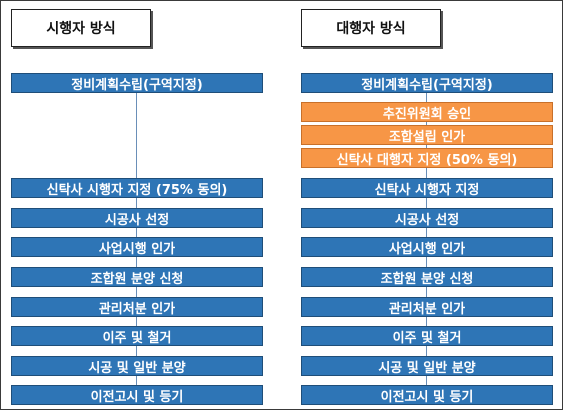 The height and width of the screenshot is (412, 566). I want to click on right-step-disposal-approval: 관리처분 인가, so click(427, 307).